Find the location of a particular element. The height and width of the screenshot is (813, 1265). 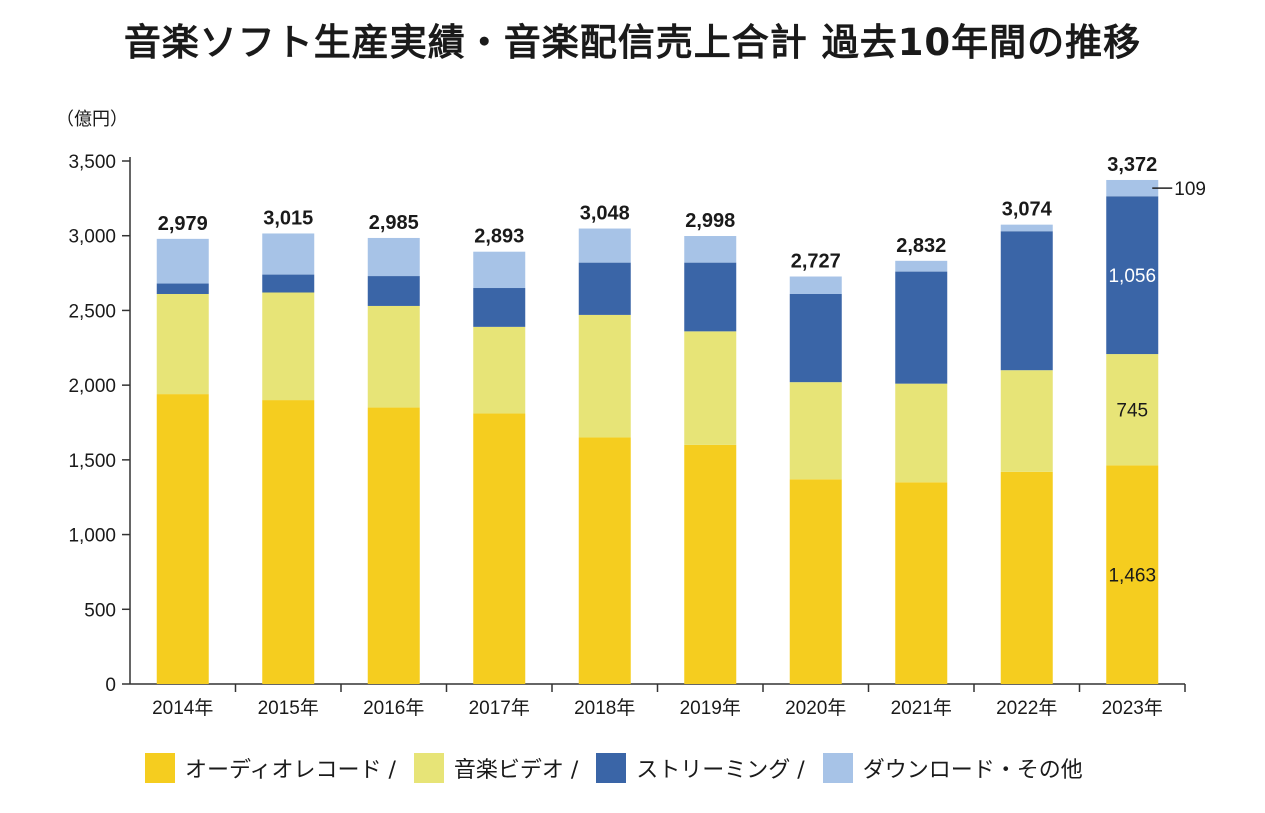

x-tick-label: 2021年 is located at coordinates (921, 708).